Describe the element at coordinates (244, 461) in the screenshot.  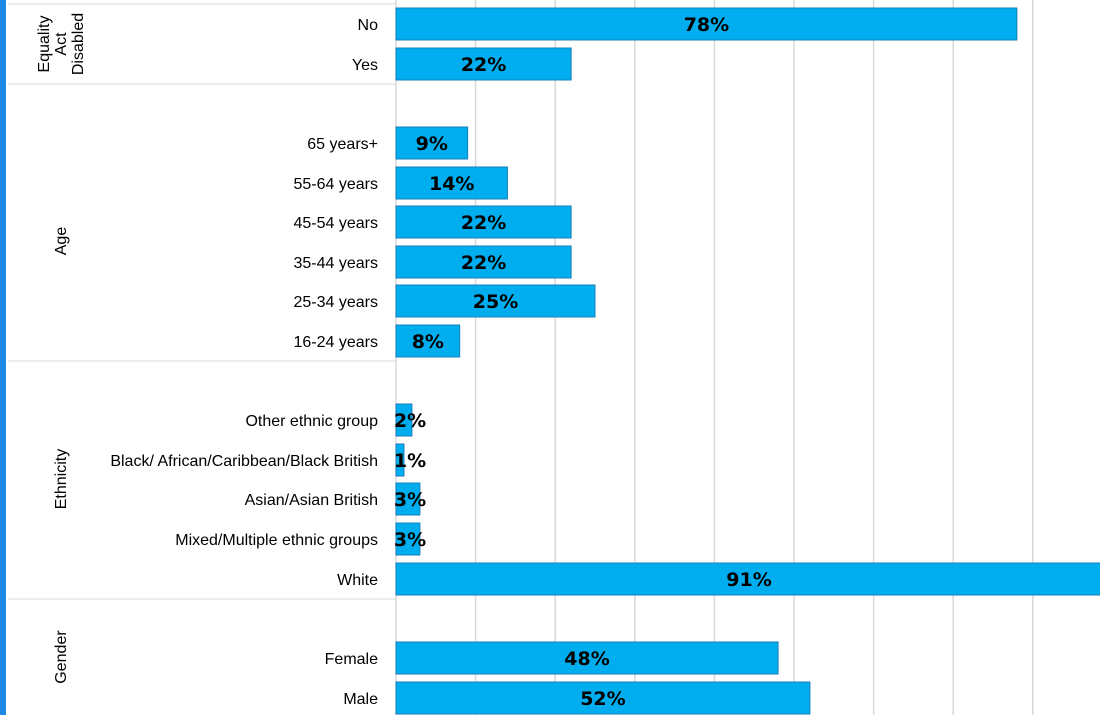
I see `category-label: Black/ African/Caribbean/Black British` at that location.